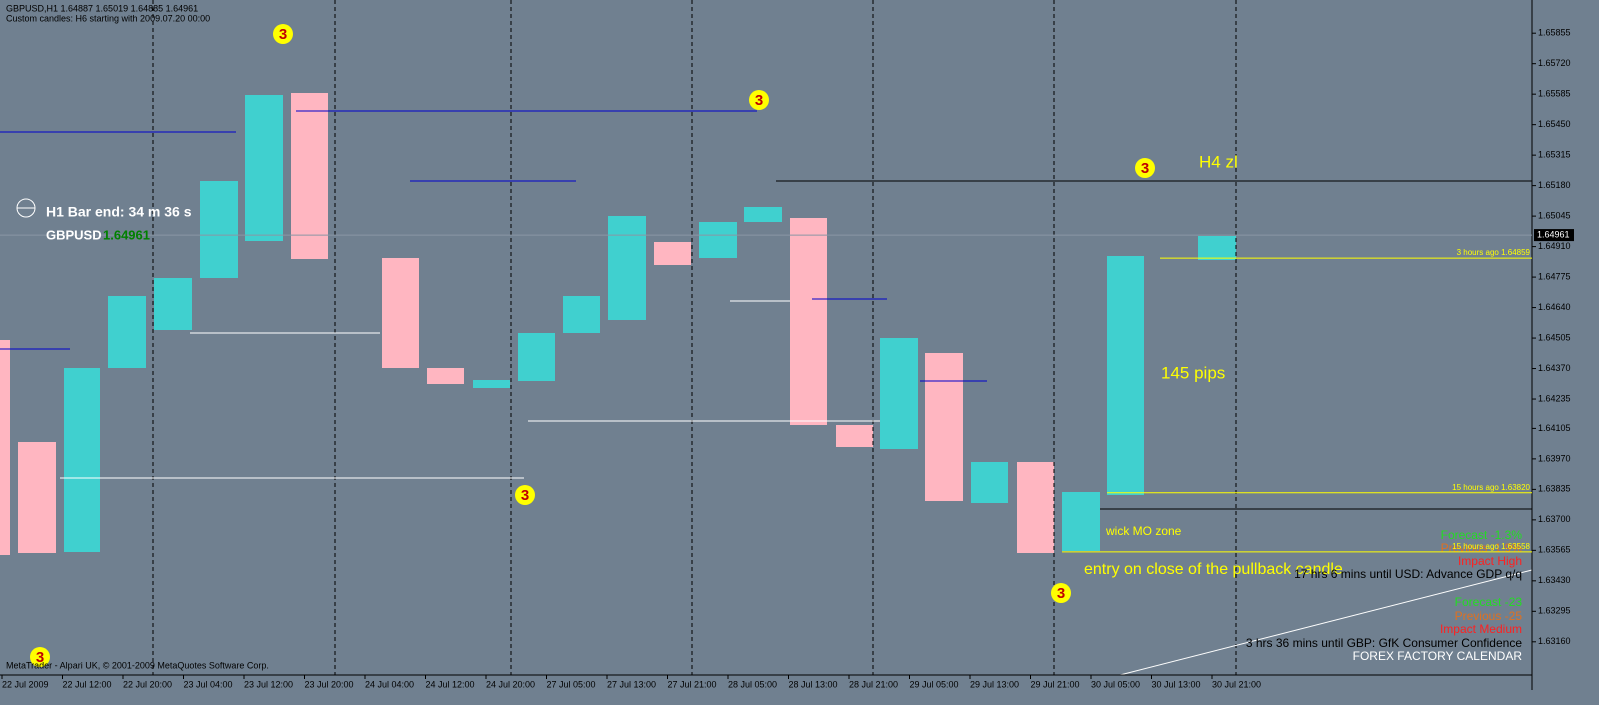 Image resolution: width=1599 pixels, height=705 pixels. What do you see at coordinates (208, 684) in the screenshot?
I see `time-label: 23 Jul 04:00` at bounding box center [208, 684].